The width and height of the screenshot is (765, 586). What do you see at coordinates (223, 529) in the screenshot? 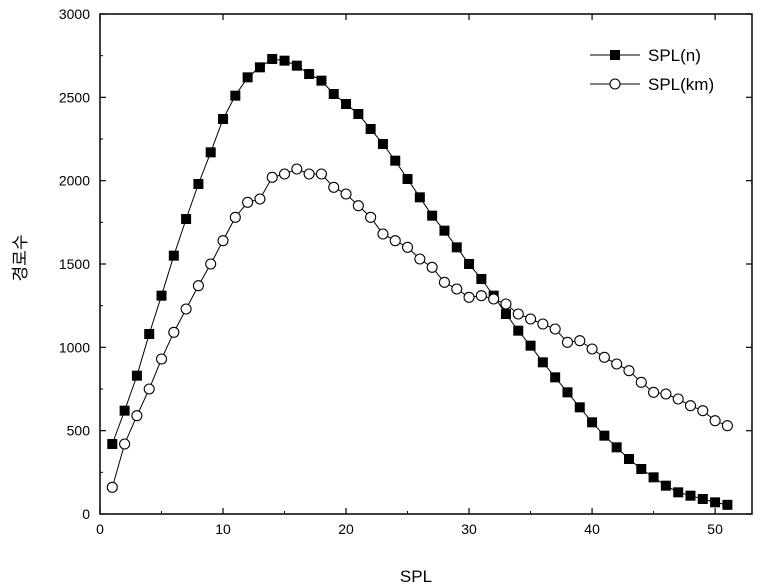
I see `x-tick-label: 10` at bounding box center [223, 529].